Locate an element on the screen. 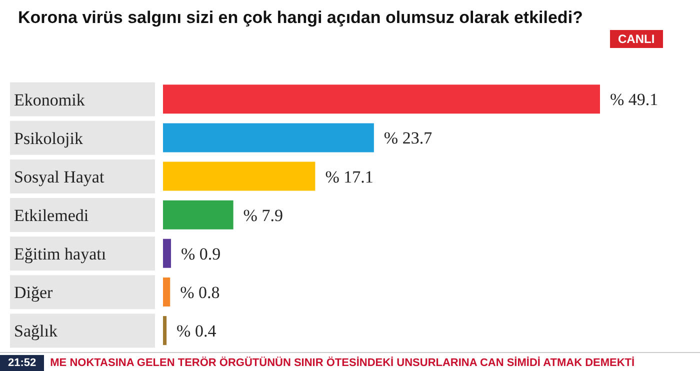 Image resolution: width=700 pixels, height=371 pixels. data-label: % 7.9 is located at coordinates (263, 215).